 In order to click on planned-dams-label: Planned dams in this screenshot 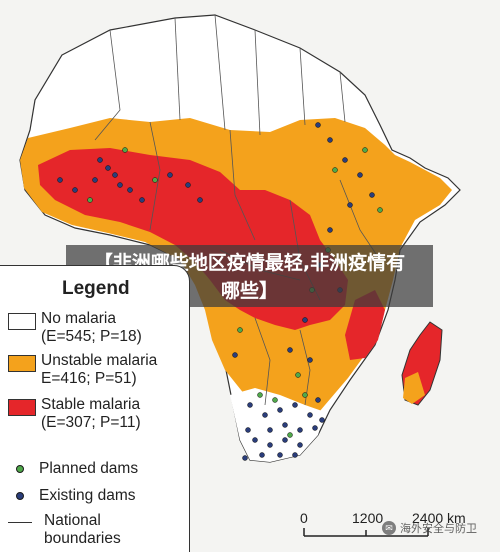, I will do `click(89, 468)`.